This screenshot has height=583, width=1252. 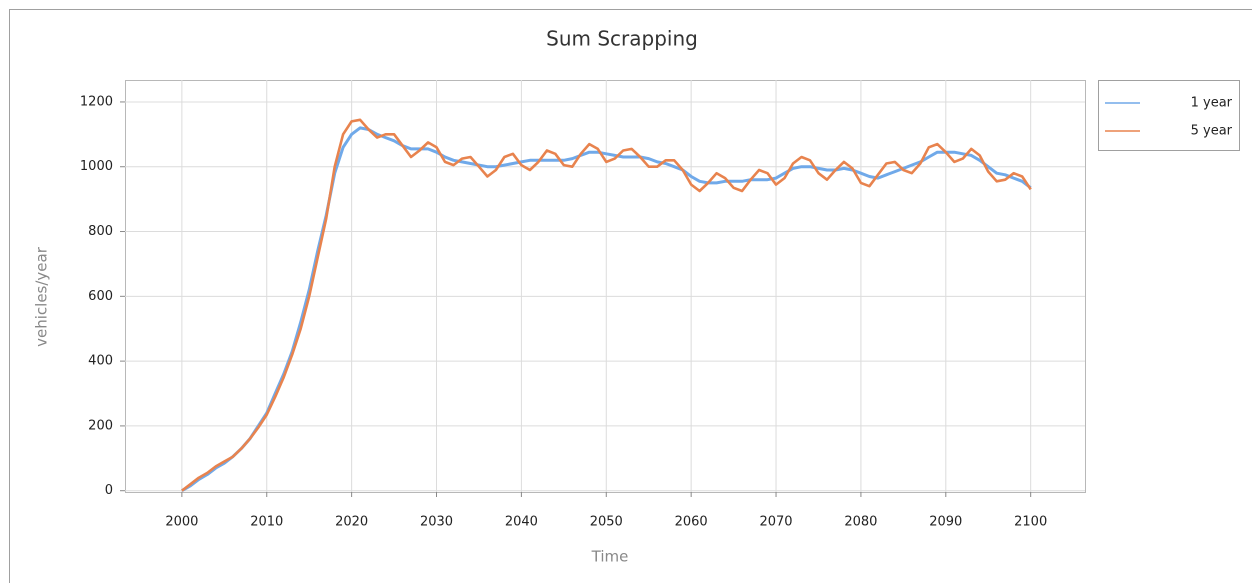 What do you see at coordinates (610, 557) in the screenshot?
I see `x-axis-title: Time` at bounding box center [610, 557].